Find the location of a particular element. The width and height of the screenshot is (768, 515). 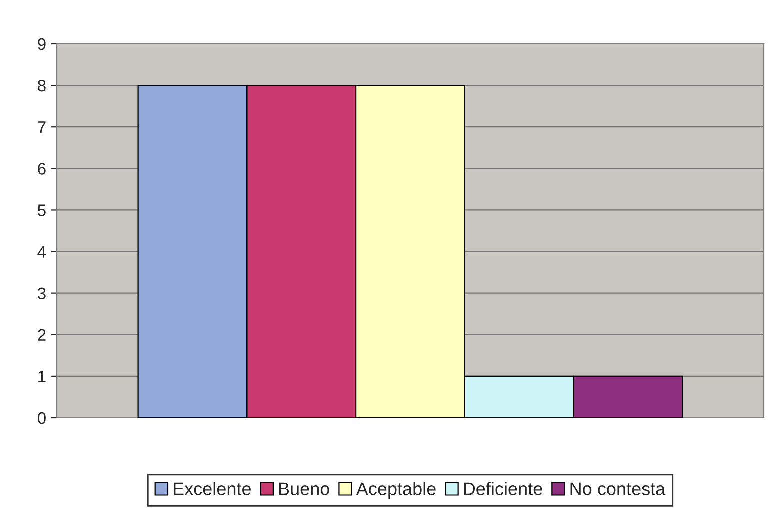

y-tick-label: 7 is located at coordinates (42, 128).